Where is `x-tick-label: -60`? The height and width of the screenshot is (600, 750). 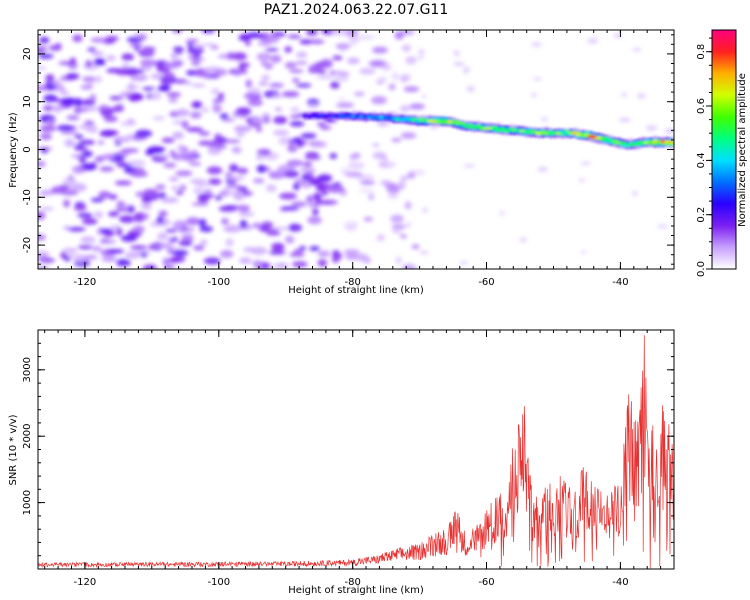
x-tick-label: -60 is located at coordinates (486, 282).